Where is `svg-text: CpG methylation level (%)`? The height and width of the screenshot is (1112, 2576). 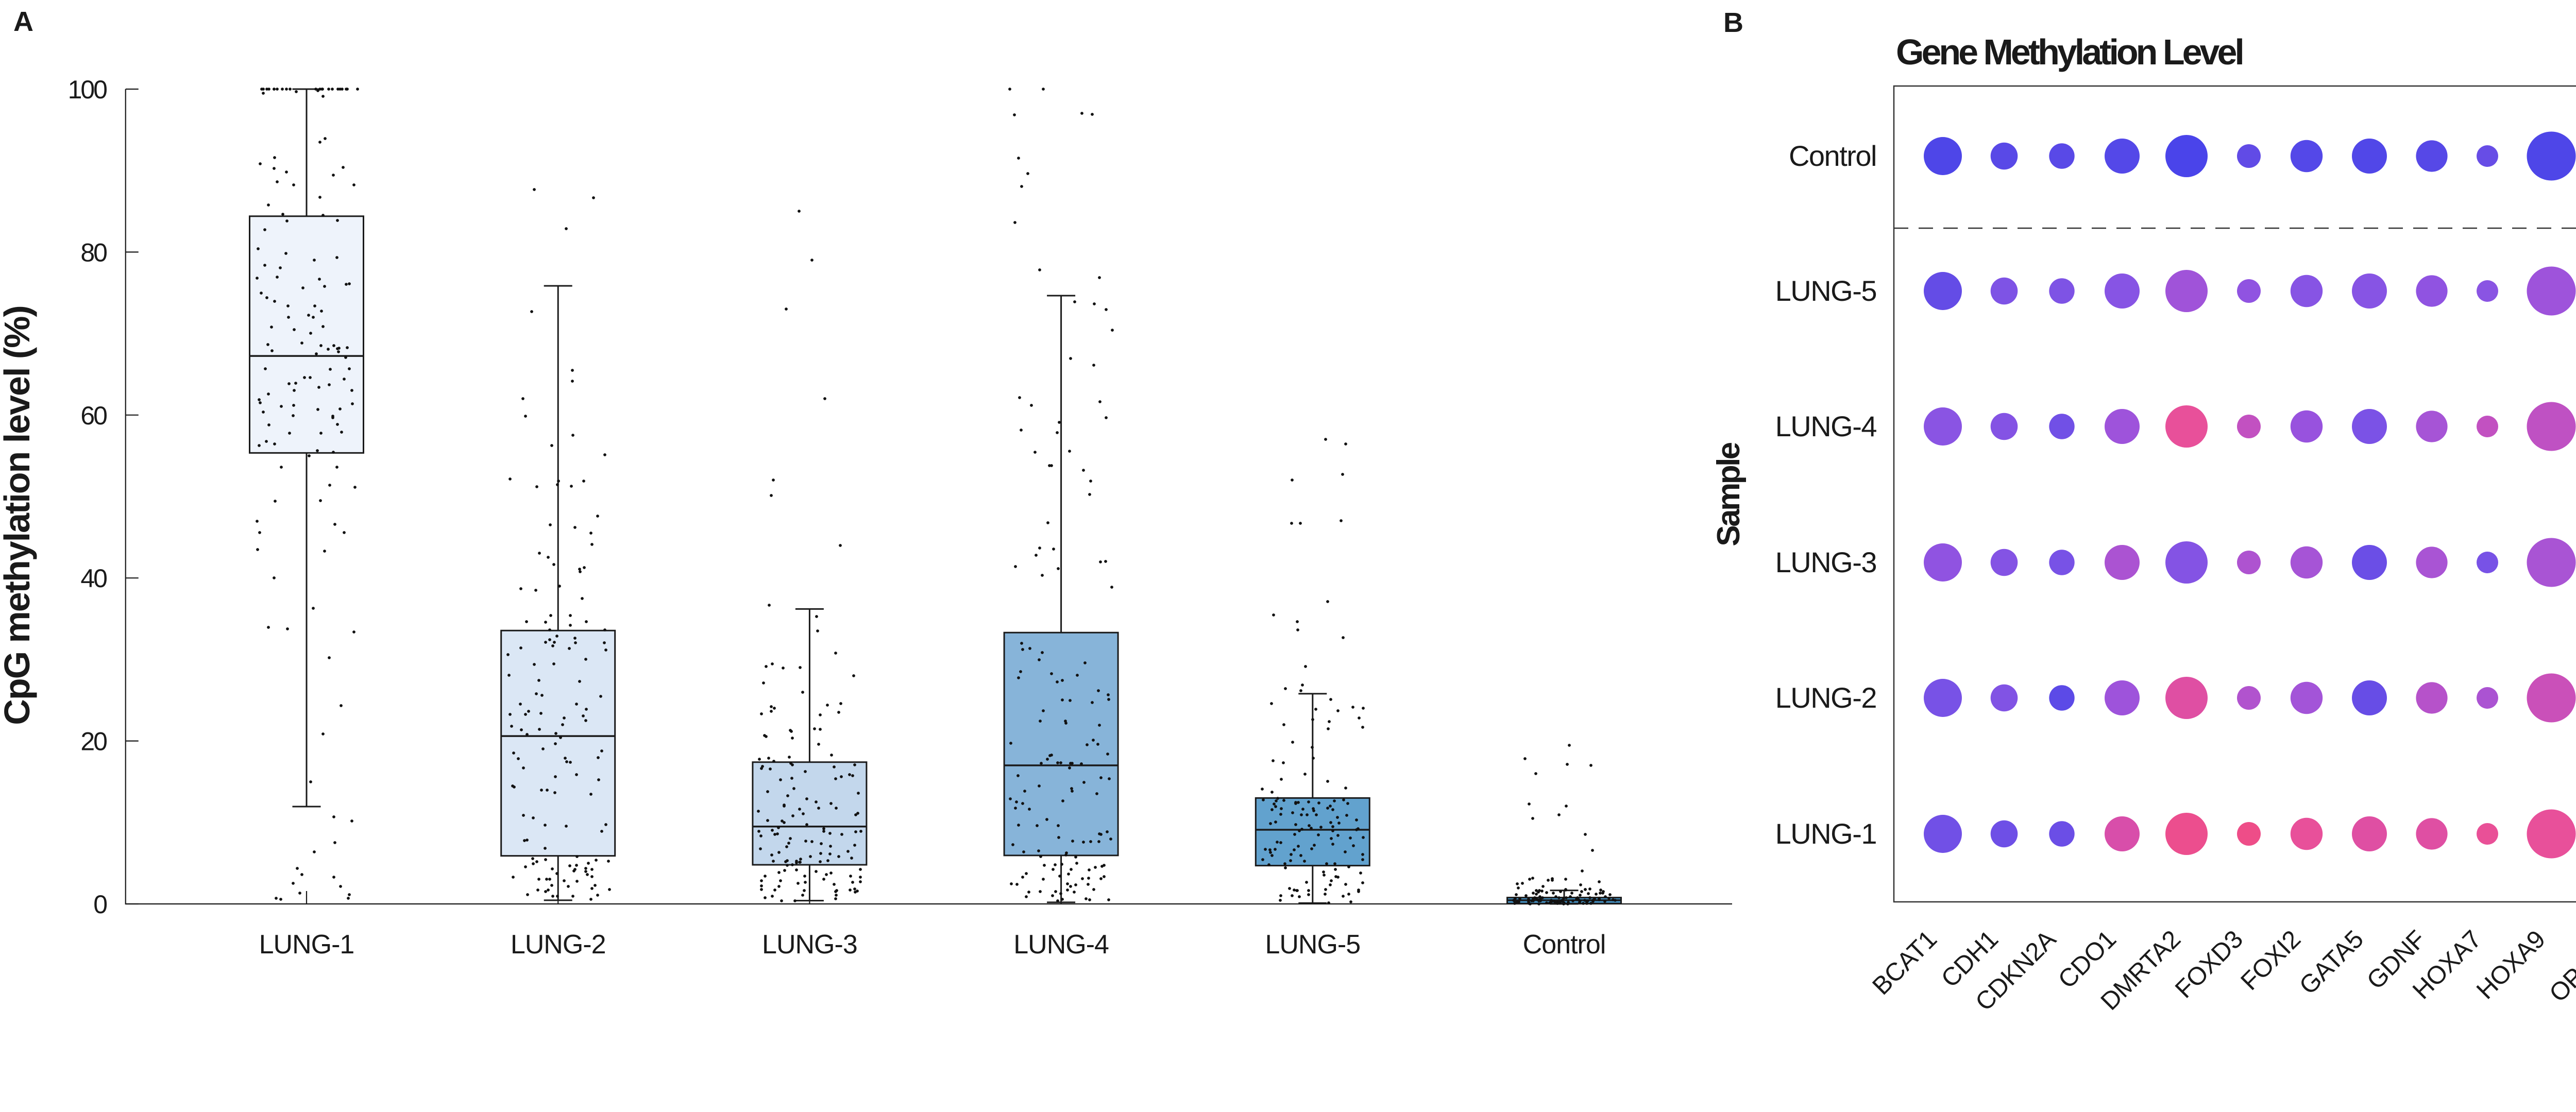 svg-text: CpG methylation level (%) is located at coordinates (18, 515).